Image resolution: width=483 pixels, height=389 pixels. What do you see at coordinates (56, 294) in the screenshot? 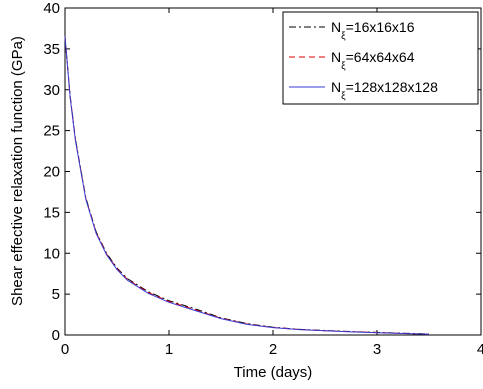
I see `y-tick-label: 5` at bounding box center [56, 294].